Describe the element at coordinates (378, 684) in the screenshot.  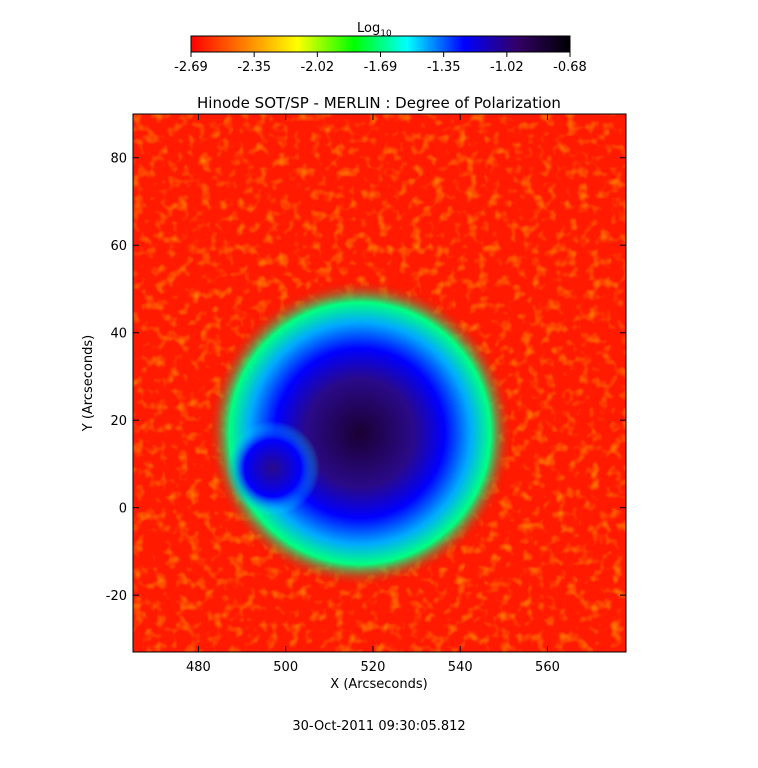
I see `x-axis-label: X (Arcseconds)` at that location.